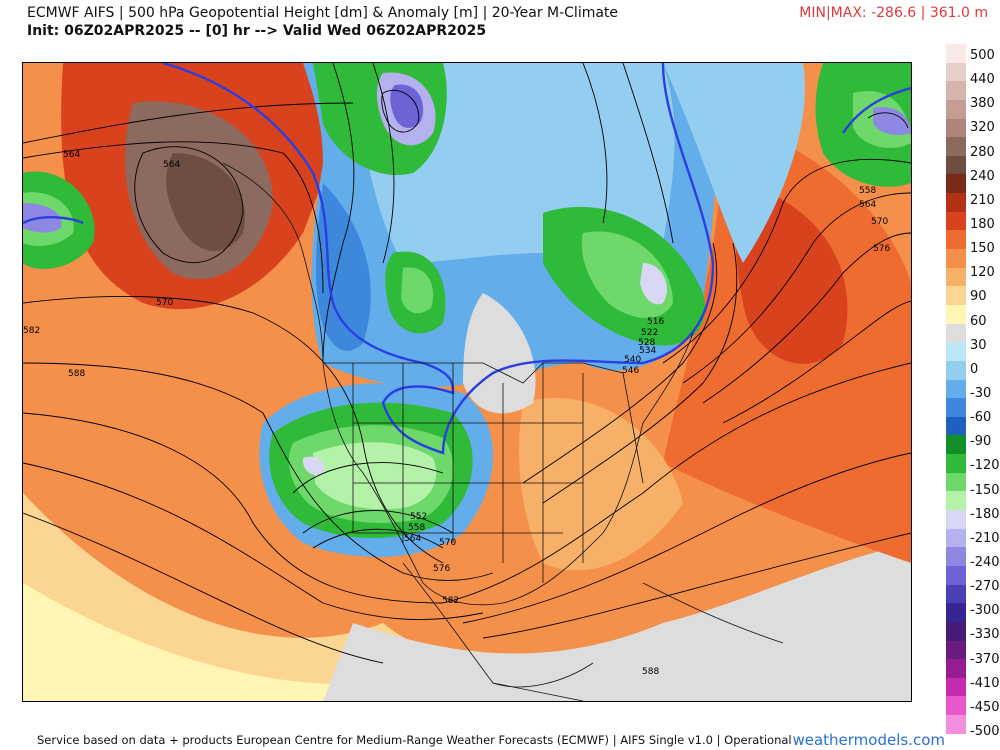 This screenshot has width=1000, height=750. Describe the element at coordinates (982, 55) in the screenshot. I see `colorbar-tick-label: 500` at that location.